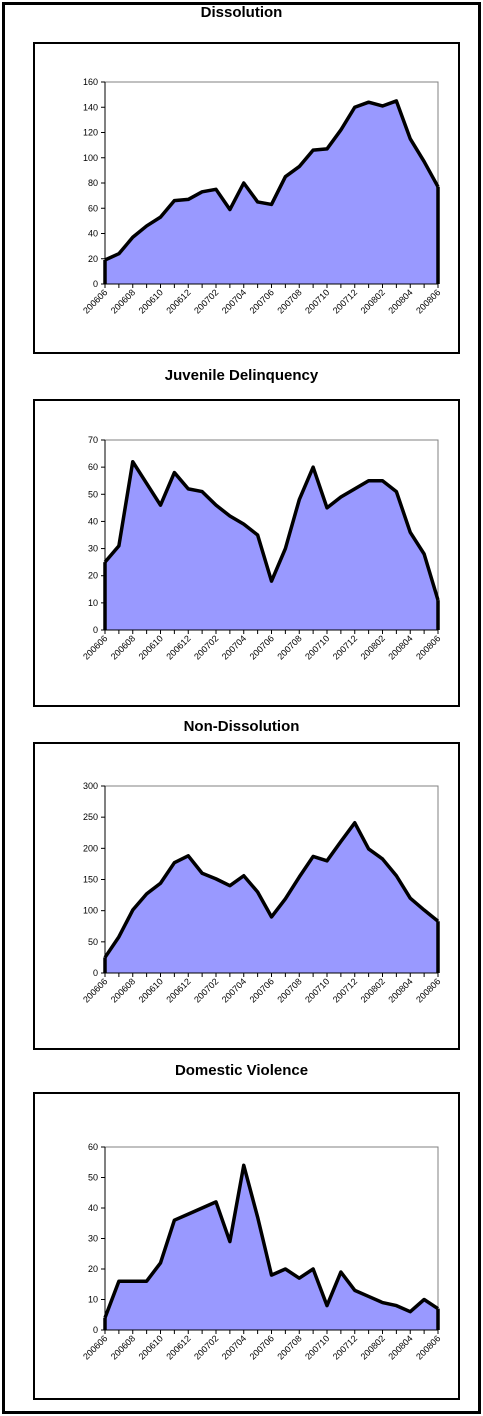  Describe the element at coordinates (90, 817) in the screenshot. I see `y-tick-label: 250` at that location.